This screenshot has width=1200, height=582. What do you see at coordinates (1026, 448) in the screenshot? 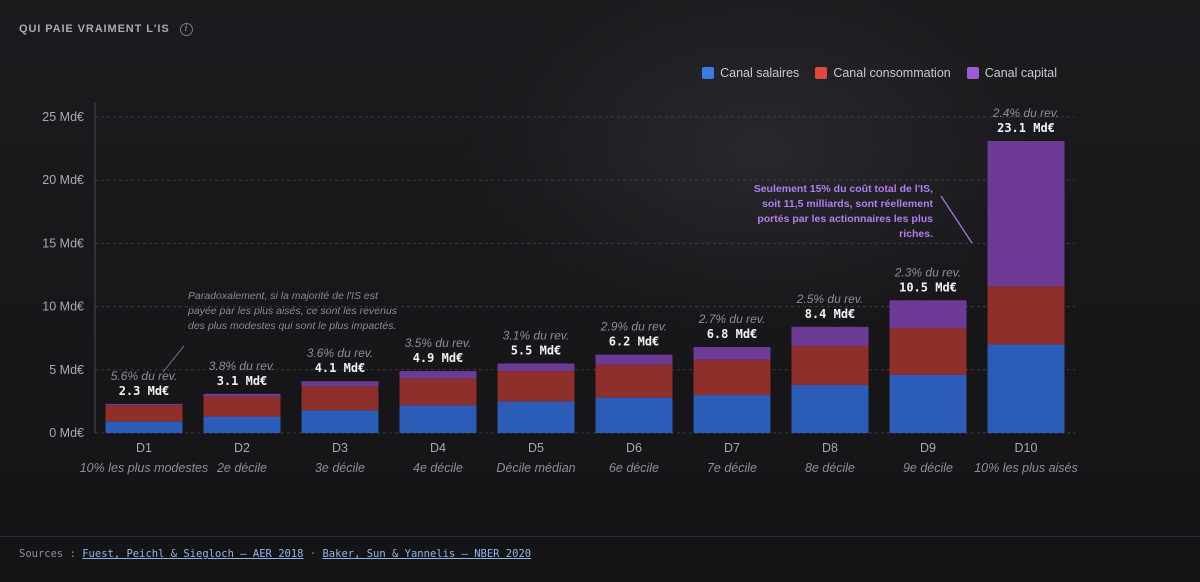
I see `x-tick-label-D10: D10` at bounding box center [1026, 448].